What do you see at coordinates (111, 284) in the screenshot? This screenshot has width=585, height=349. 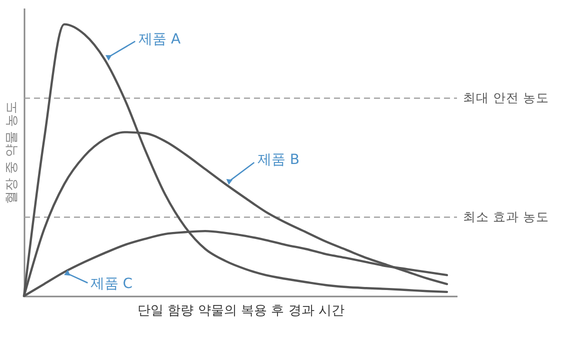 I see `series-label: 제품 C` at bounding box center [111, 284].